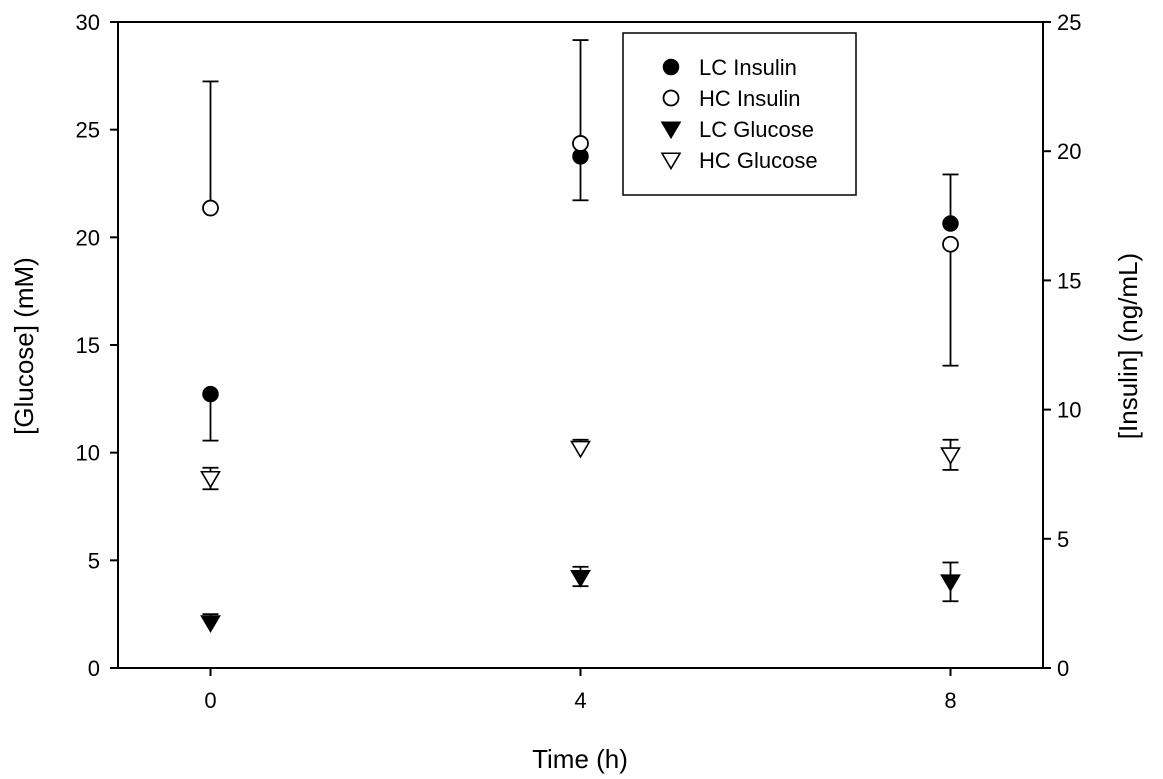 The height and width of the screenshot is (779, 1163). What do you see at coordinates (748, 67) in the screenshot?
I see `legend-label-lc-insulin: LC Insulin` at bounding box center [748, 67].